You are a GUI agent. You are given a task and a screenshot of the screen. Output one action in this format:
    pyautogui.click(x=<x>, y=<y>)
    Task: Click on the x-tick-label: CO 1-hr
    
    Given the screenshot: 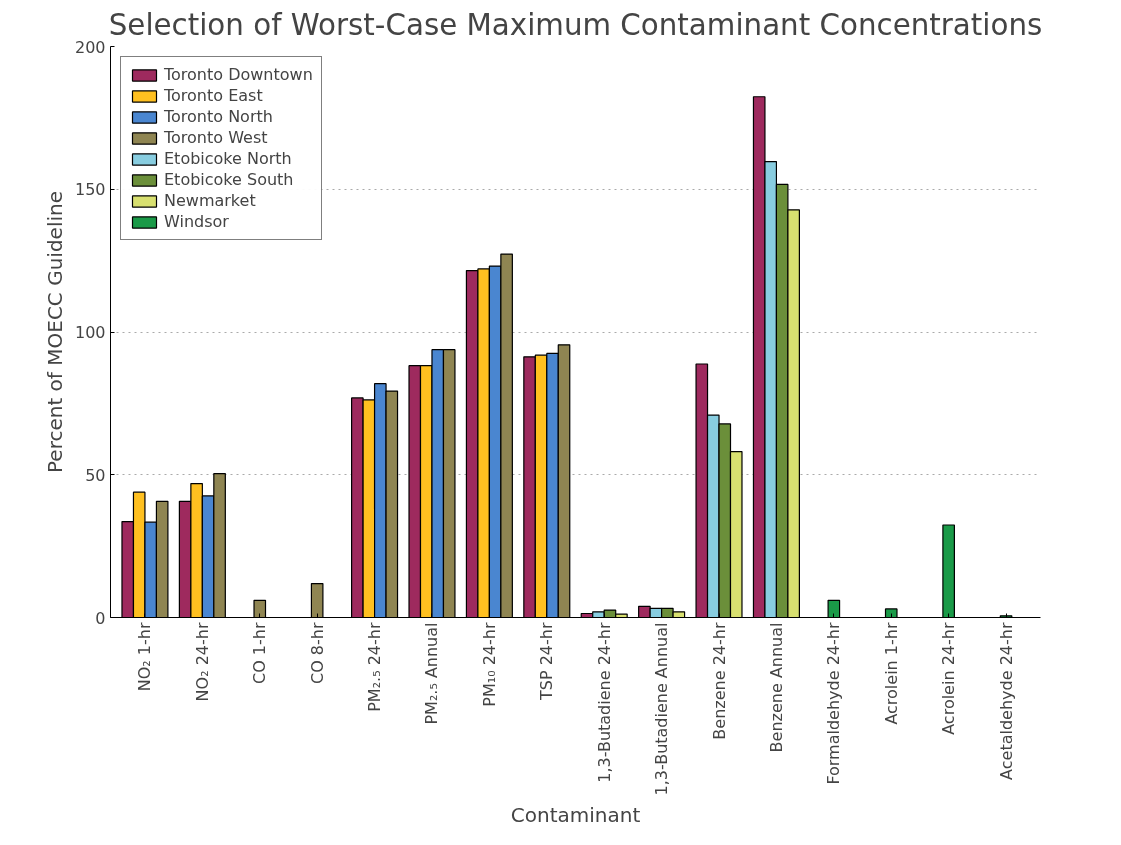 What is the action you would take?
    pyautogui.click(x=260, y=653)
    